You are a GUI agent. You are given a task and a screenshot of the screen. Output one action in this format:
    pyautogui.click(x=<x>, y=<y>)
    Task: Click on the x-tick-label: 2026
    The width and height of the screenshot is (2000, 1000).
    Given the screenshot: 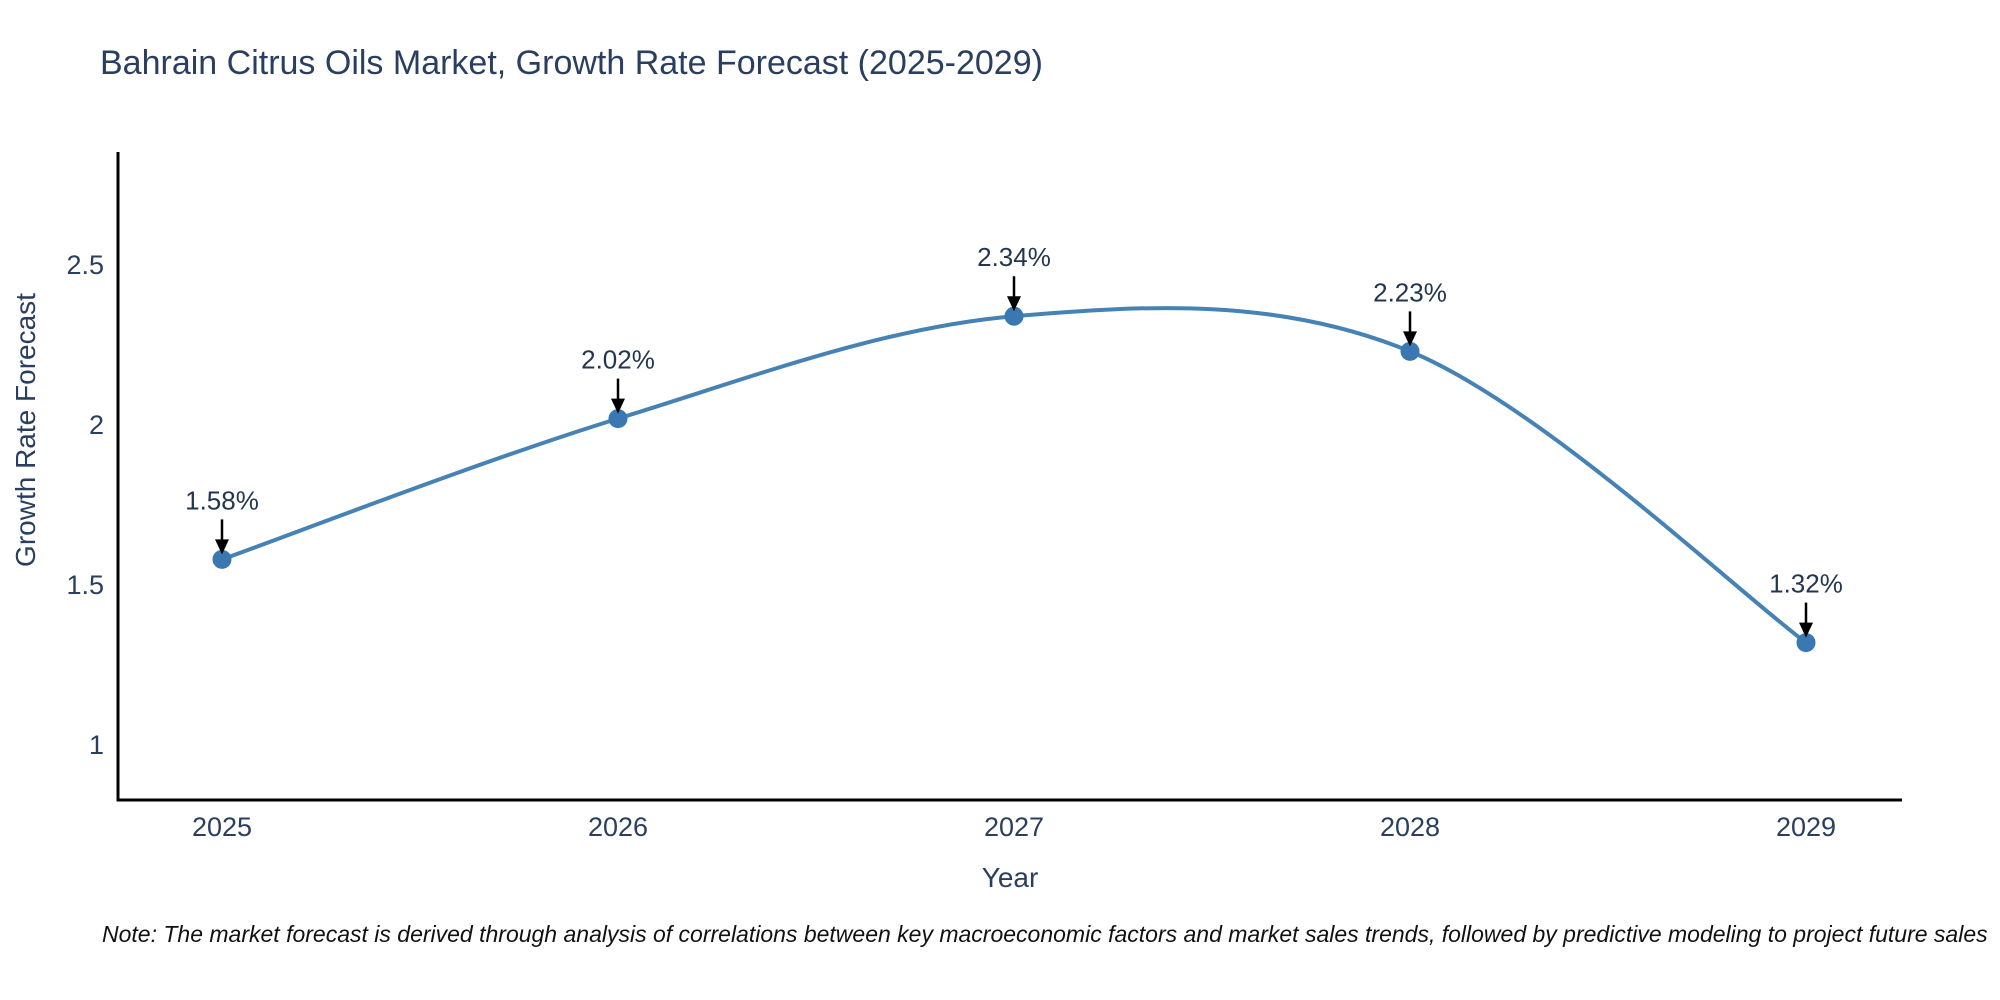 What is the action you would take?
    pyautogui.click(x=618, y=827)
    